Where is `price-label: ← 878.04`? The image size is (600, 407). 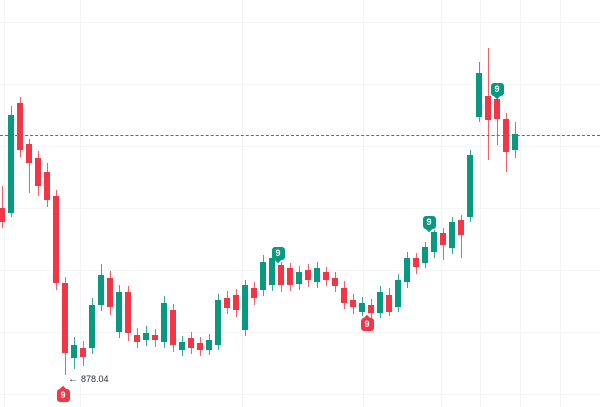
price-label: ← 878.04 is located at coordinates (88, 379).